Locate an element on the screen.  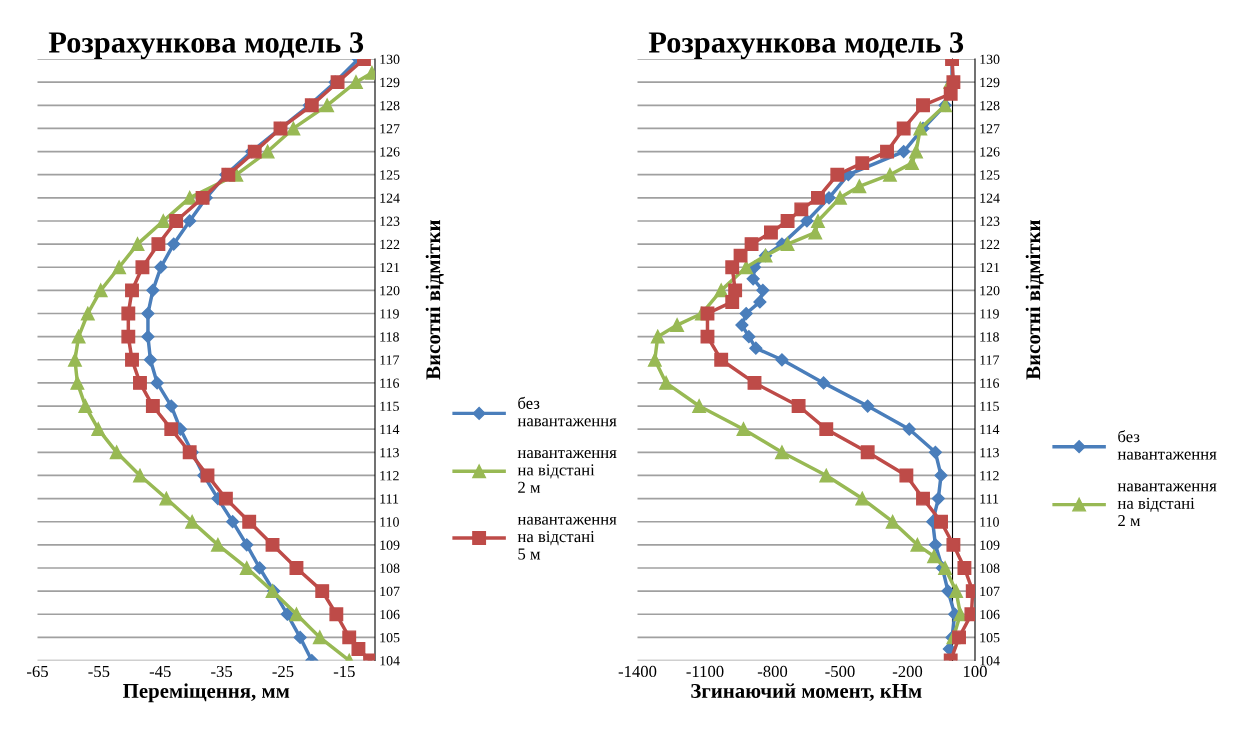
x-tick-label: -15 is located at coordinates (344, 671).